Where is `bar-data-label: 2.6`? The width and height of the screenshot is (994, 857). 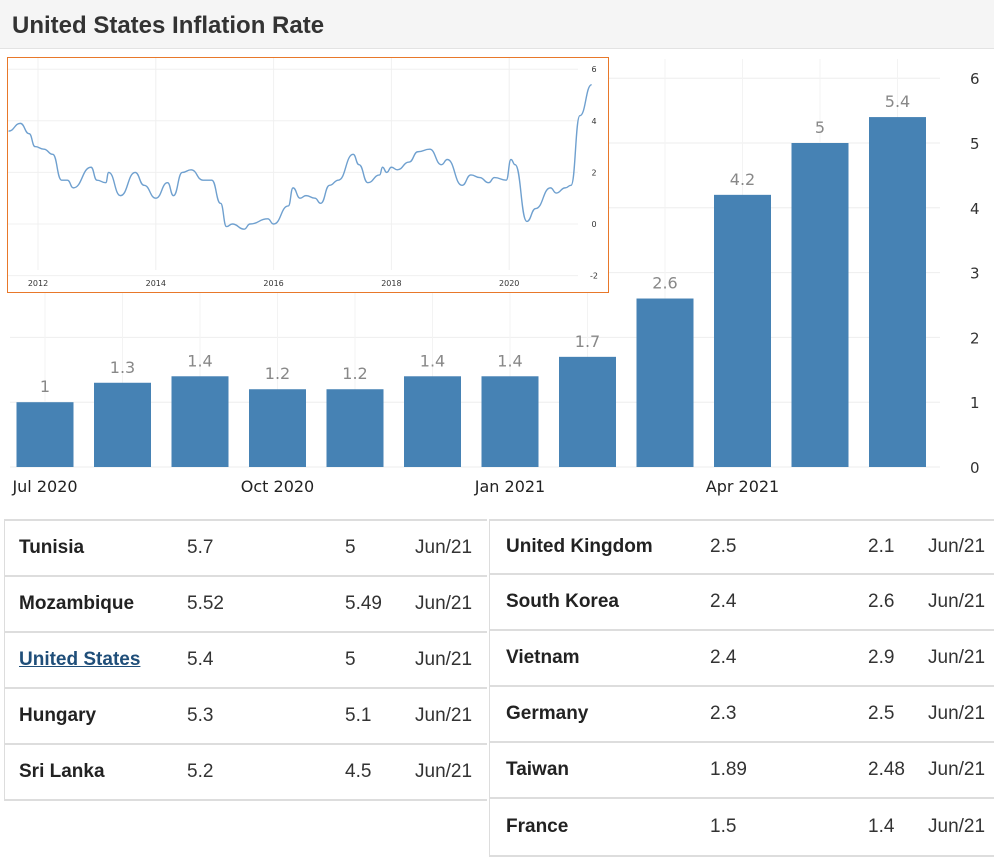 bar-data-label: 2.6 is located at coordinates (664, 283).